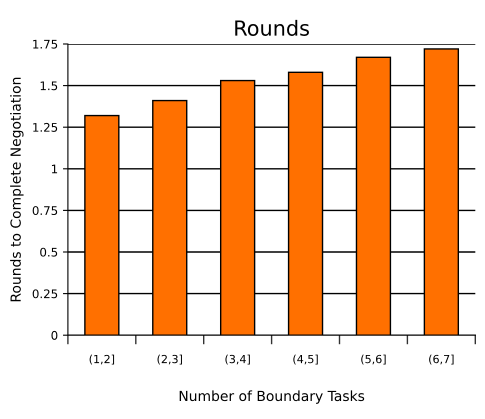 The image size is (485, 419). I want to click on y-tick-label: 0.75, so click(45, 211).